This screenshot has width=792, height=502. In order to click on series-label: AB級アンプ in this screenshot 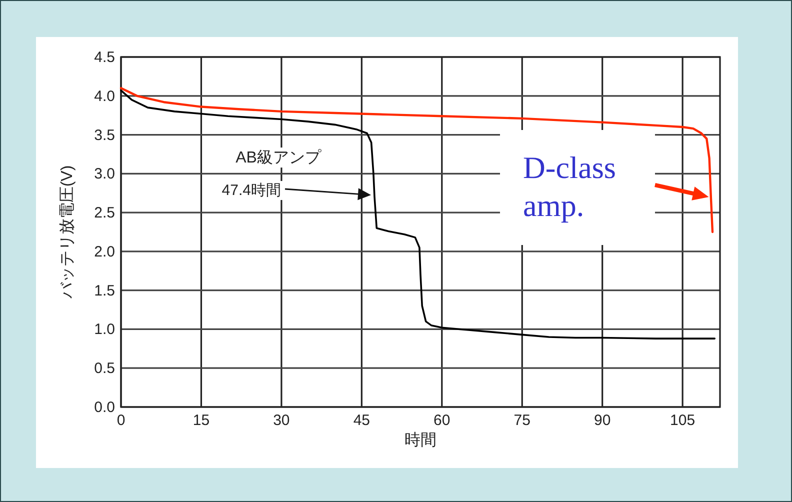, I will do `click(279, 157)`.